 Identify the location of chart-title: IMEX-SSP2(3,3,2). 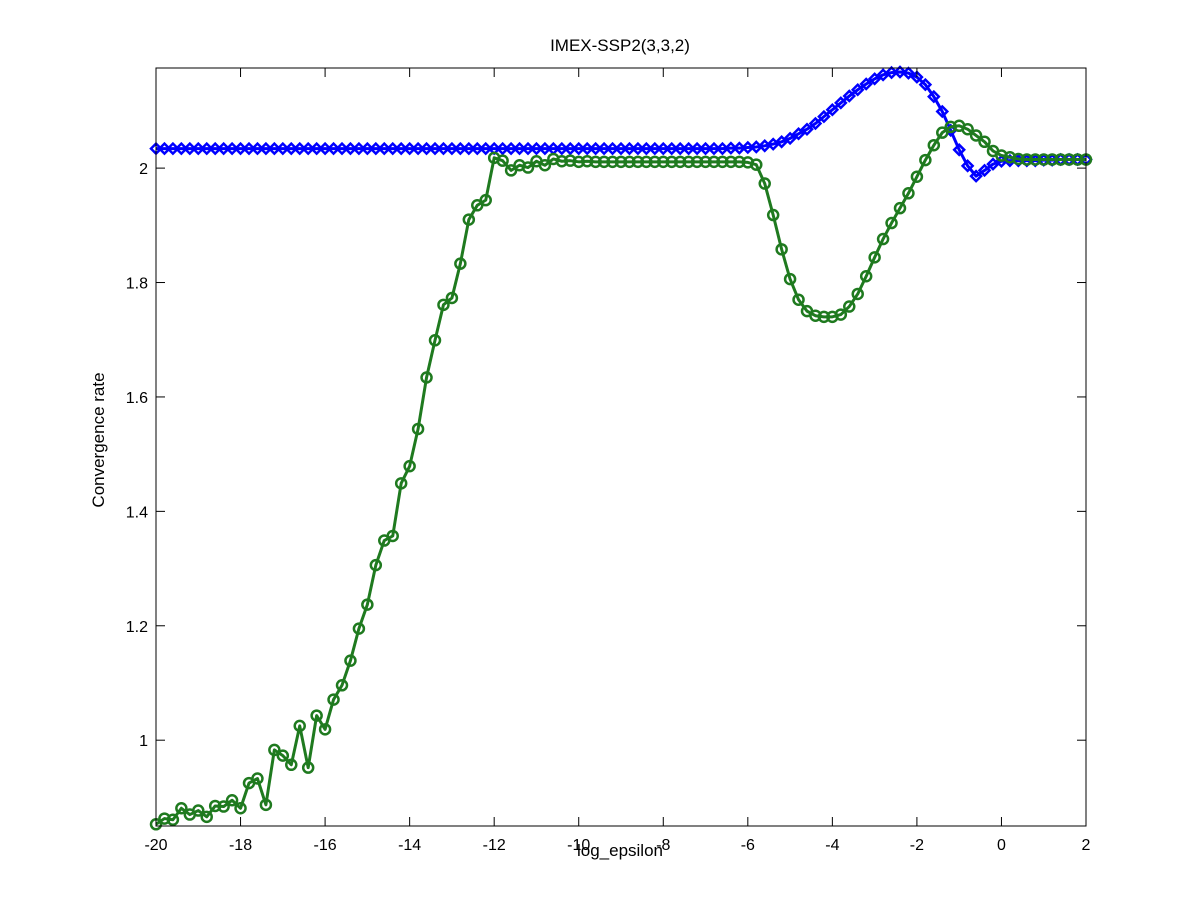
(620, 45).